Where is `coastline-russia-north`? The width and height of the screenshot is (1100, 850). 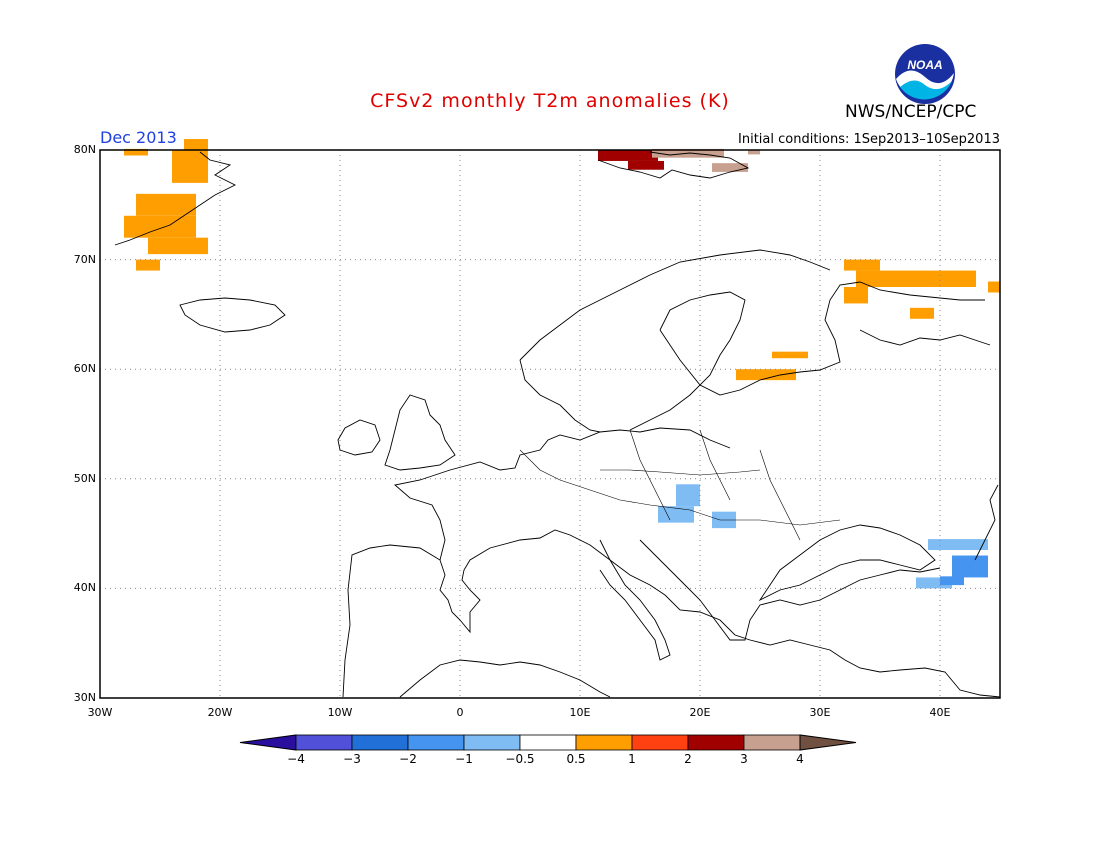 coastline-russia-north is located at coordinates (925, 337).